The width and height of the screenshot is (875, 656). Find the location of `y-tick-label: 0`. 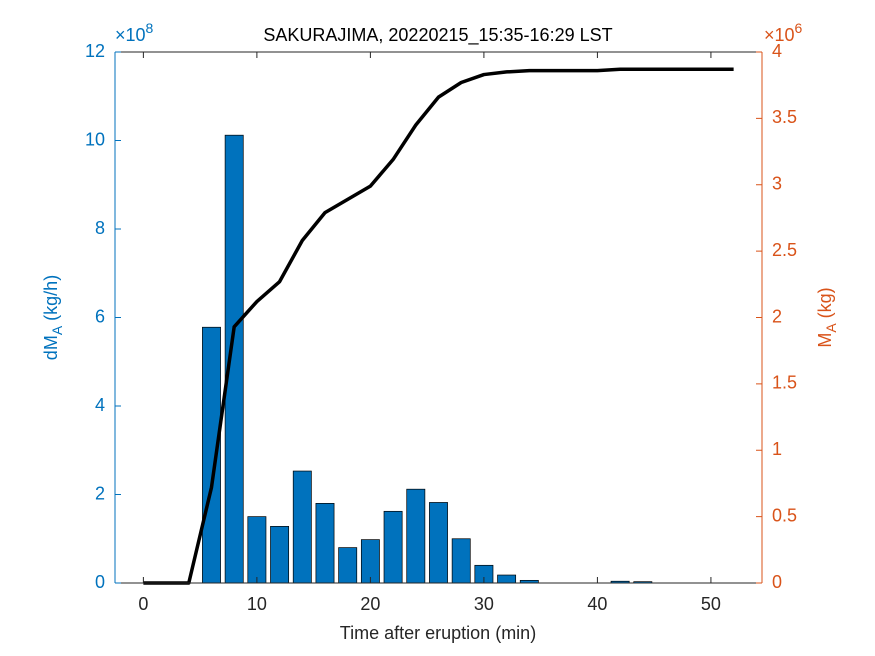

y-tick-label: 0 is located at coordinates (100, 582).